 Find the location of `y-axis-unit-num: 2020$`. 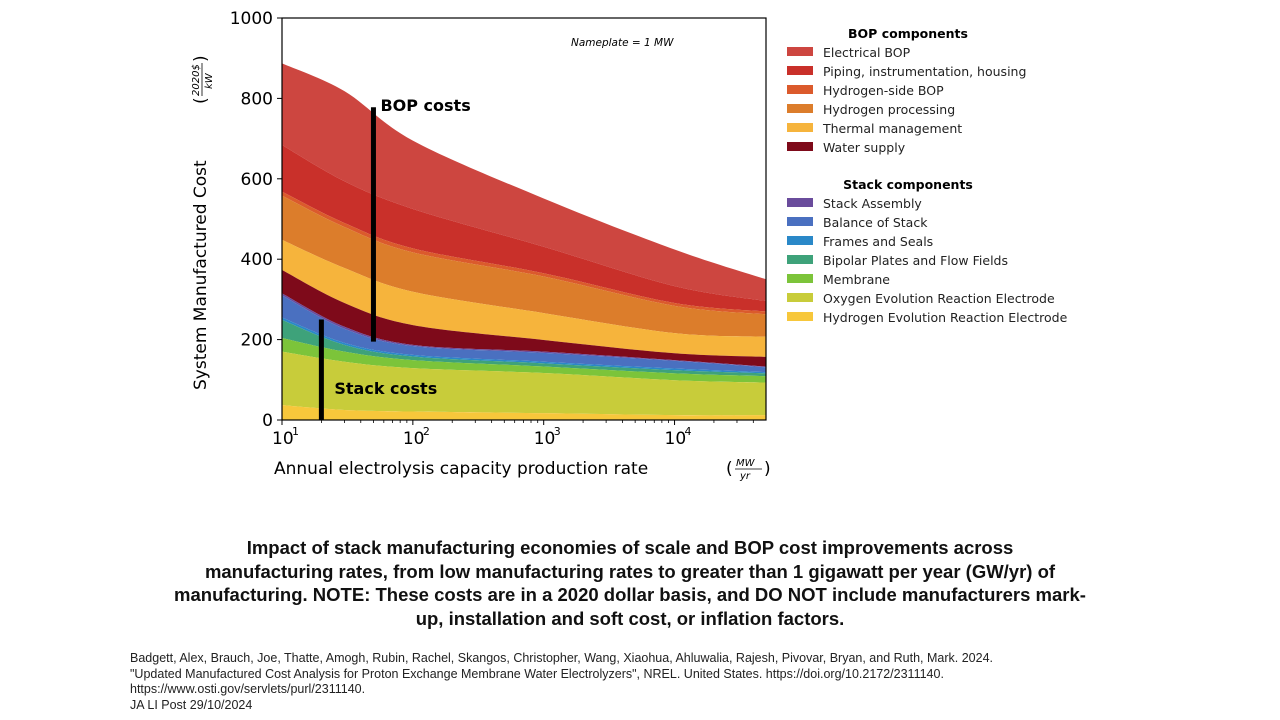

y-axis-unit-num: 2020$ is located at coordinates (196, 80).